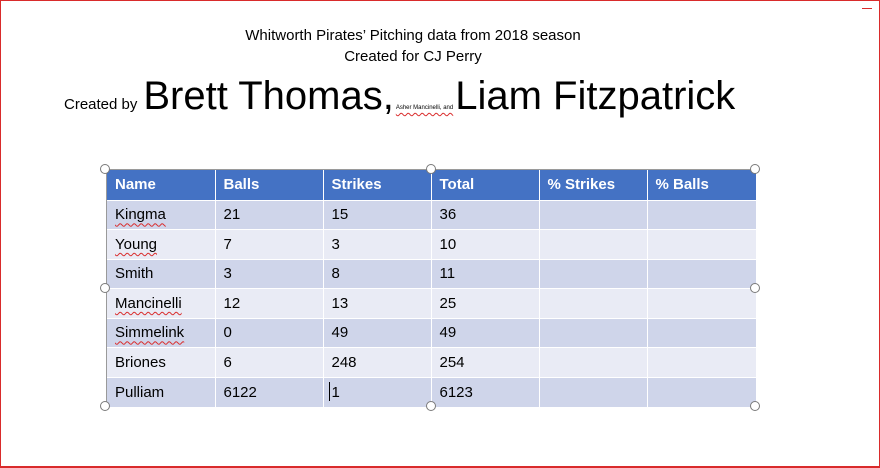 This screenshot has height=468, width=880. Describe the element at coordinates (101, 104) in the screenshot. I see `byline-prefix: Created by` at that location.